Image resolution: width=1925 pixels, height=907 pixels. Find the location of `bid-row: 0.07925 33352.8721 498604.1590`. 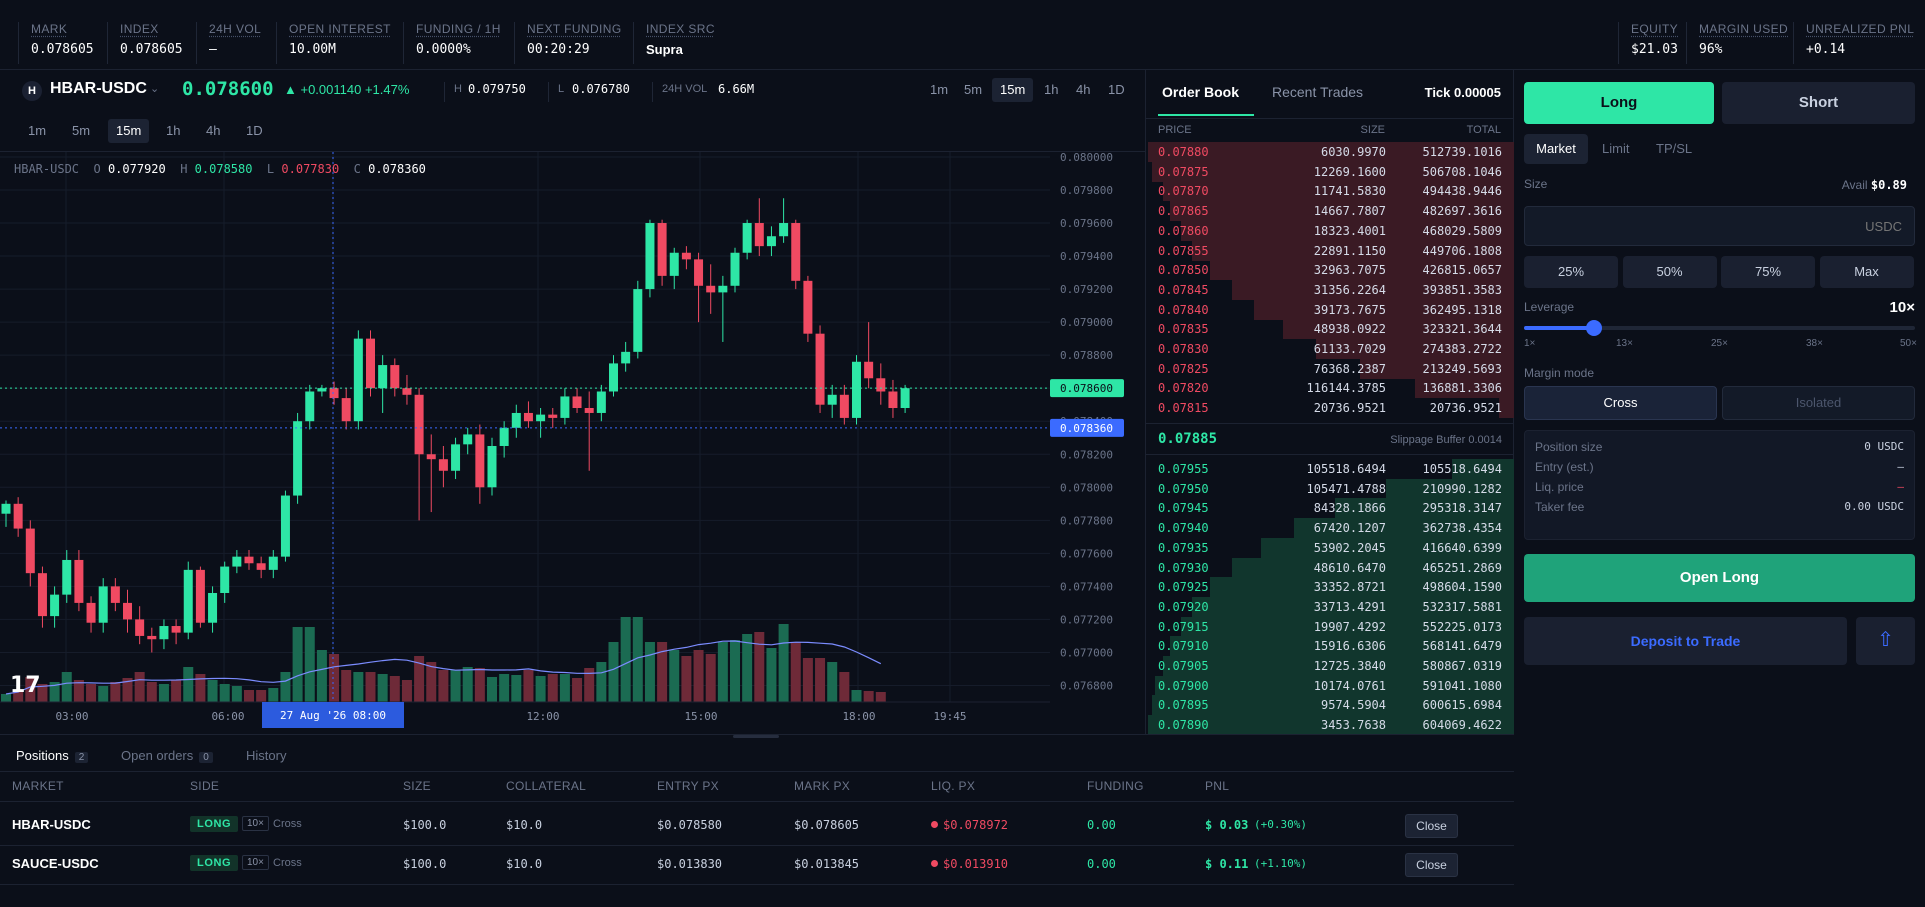

bid-row: 0.07925 33352.8721 498604.1590 is located at coordinates (1330, 587).